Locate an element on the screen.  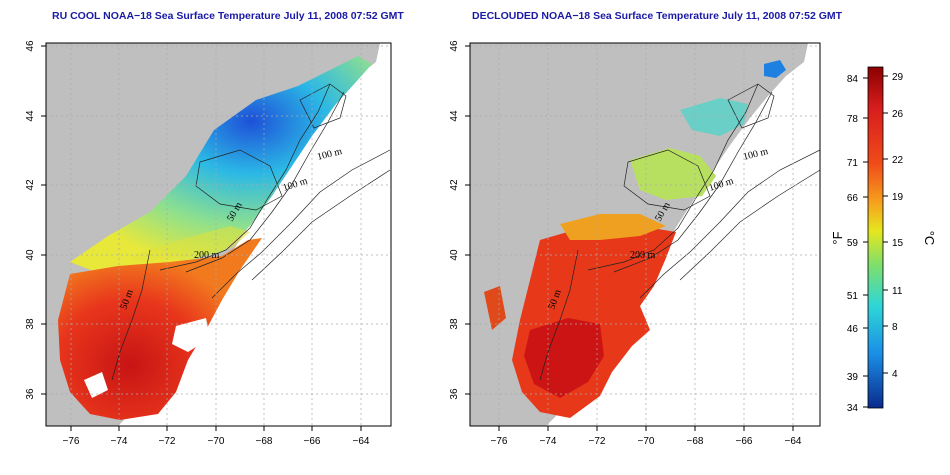
celsius-axis-label: °C is located at coordinates (929, 238).